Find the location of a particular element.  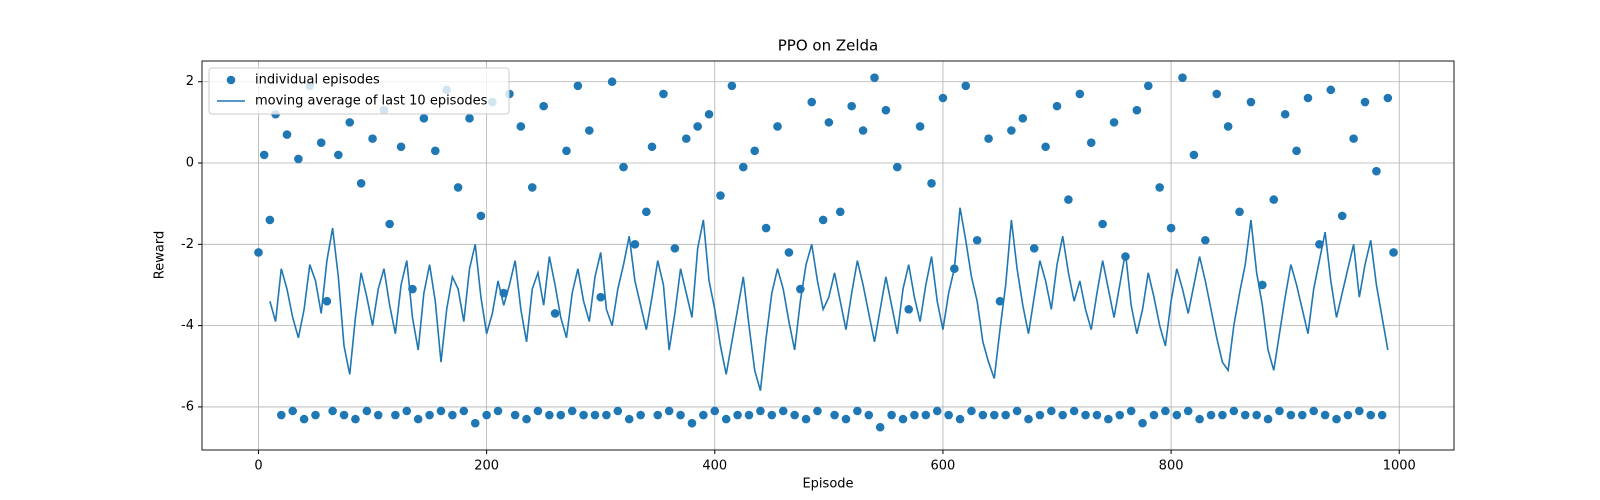

y-axis-label: Reward is located at coordinates (160, 255).